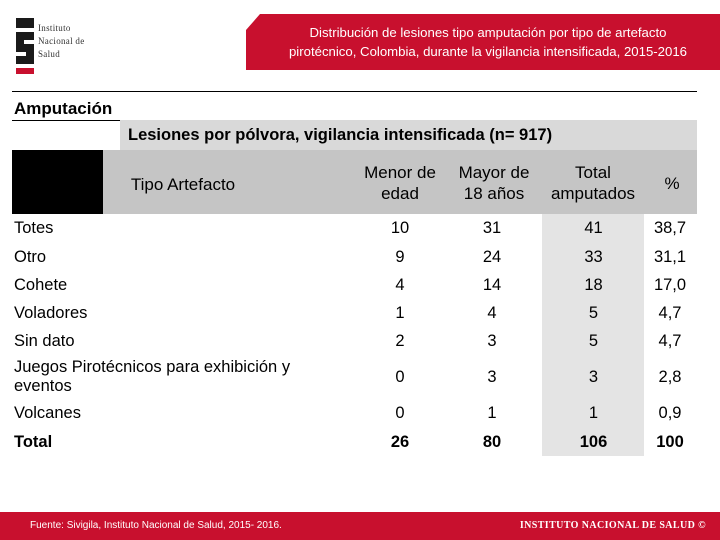 This screenshot has width=720, height=540. What do you see at coordinates (54, 28) in the screenshot?
I see `logo-line-1: Instituto` at bounding box center [54, 28].